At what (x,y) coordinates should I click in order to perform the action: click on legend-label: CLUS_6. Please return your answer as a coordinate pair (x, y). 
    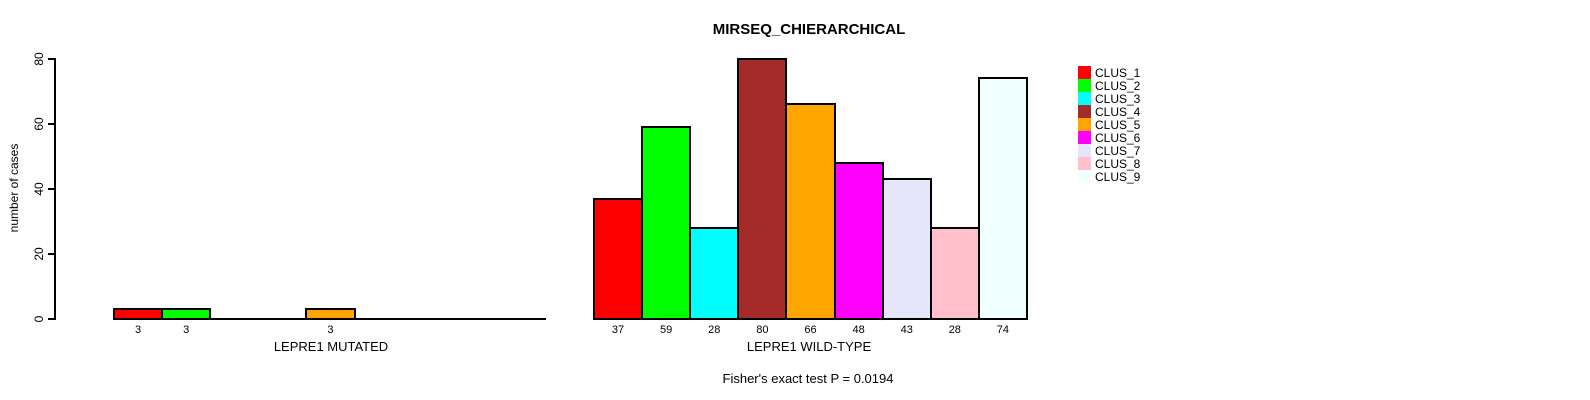
    Looking at the image, I should click on (1118, 137).